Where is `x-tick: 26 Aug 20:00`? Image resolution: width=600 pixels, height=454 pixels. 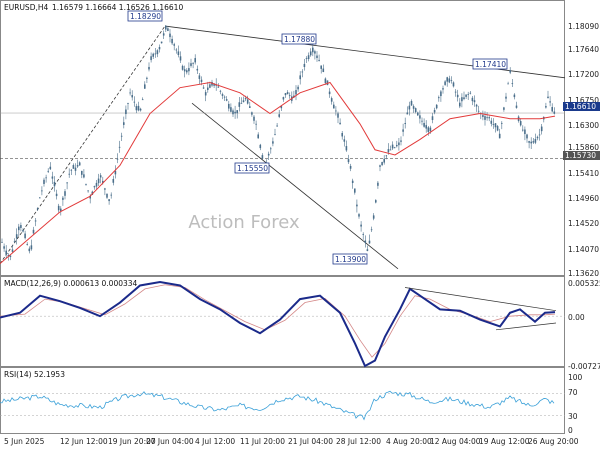 x-tick: 26 Aug 20:00 is located at coordinates (553, 441).